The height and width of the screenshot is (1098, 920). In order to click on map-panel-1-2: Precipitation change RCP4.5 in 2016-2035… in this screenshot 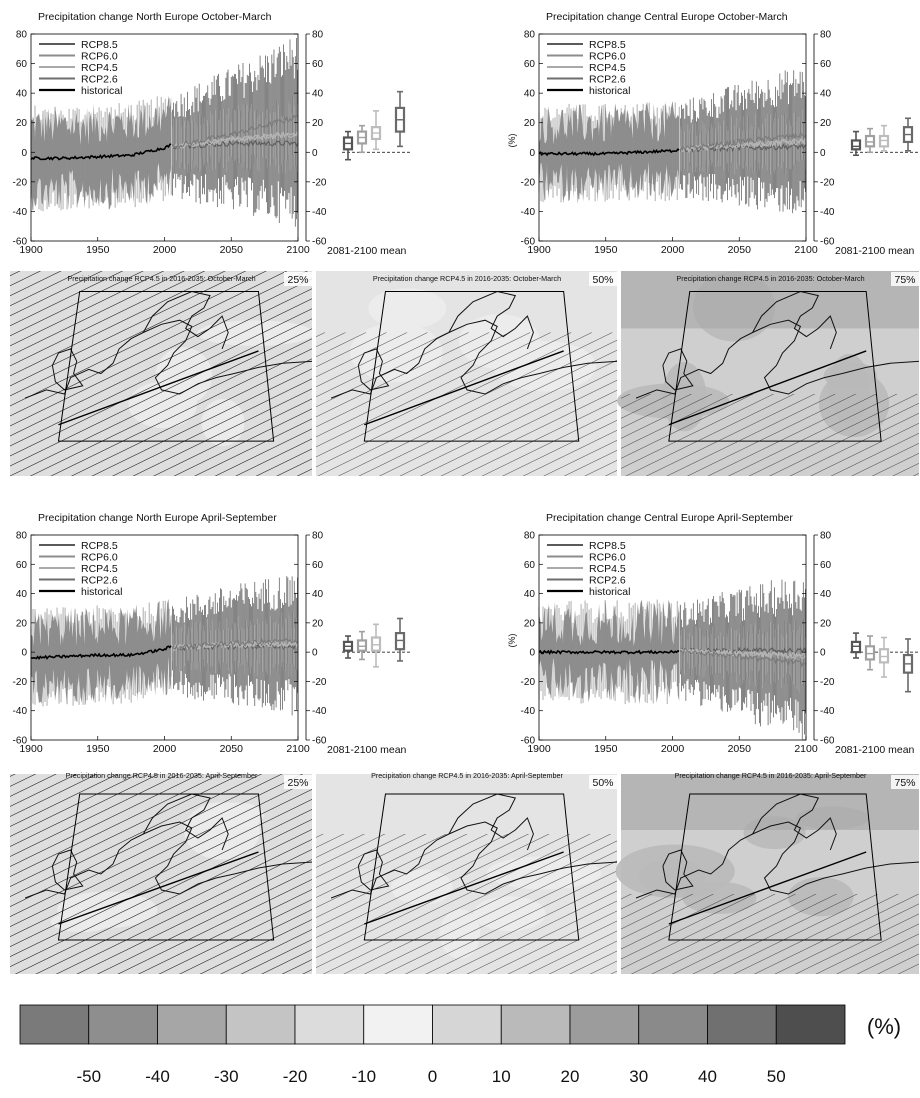, I will do `click(467, 373)`.